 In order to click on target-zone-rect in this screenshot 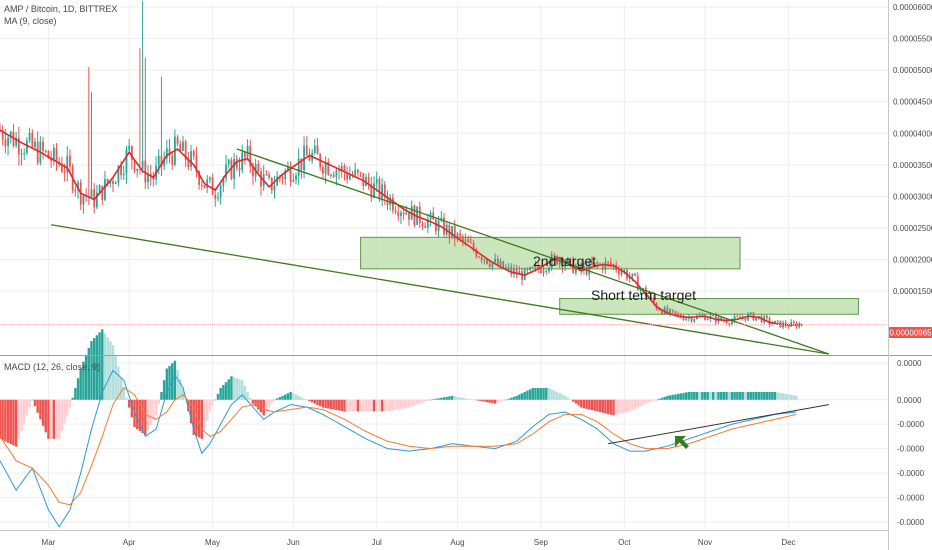, I will do `click(550, 253)`.